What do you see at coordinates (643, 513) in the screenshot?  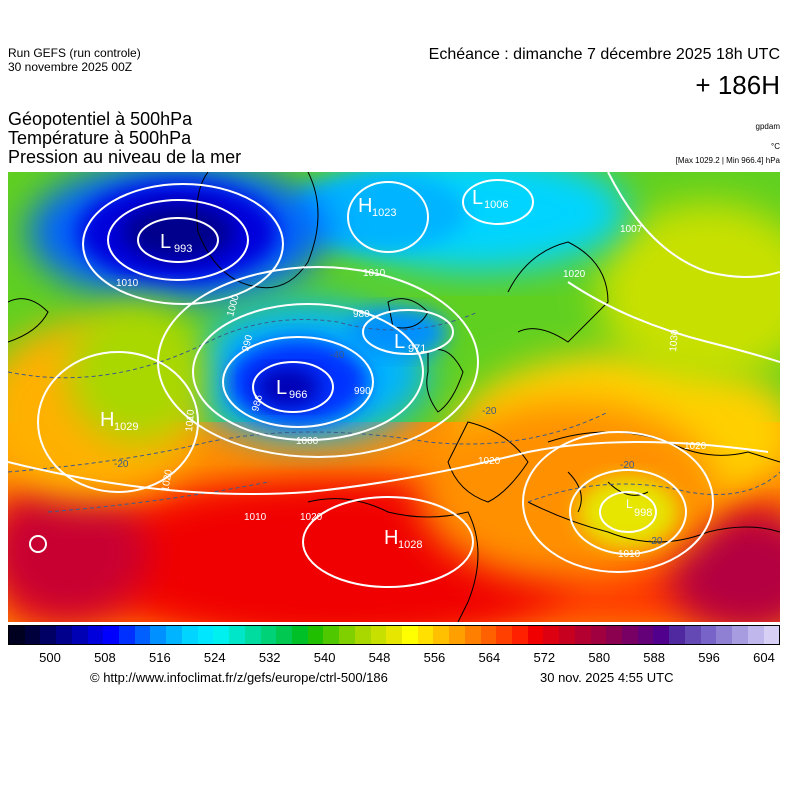 I see `low-greece-value: 998` at bounding box center [643, 513].